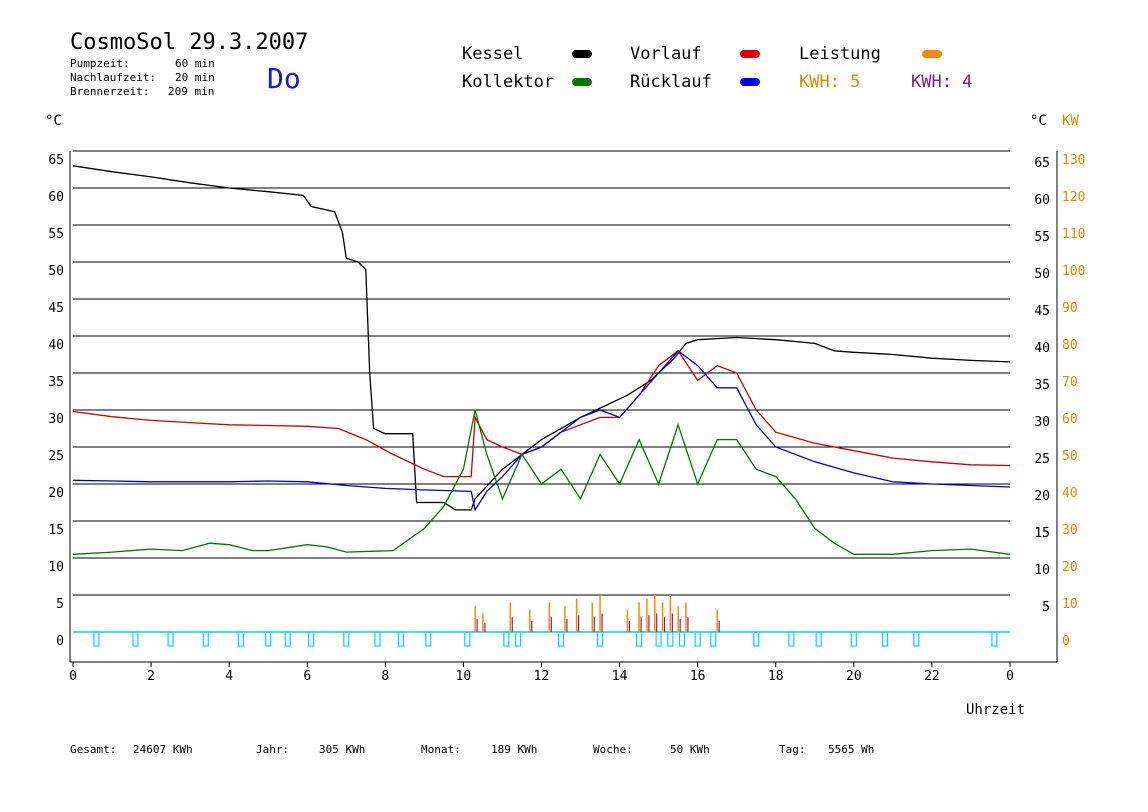 The width and height of the screenshot is (1148, 812). I want to click on y-tick-left-20: 20, so click(56, 493).